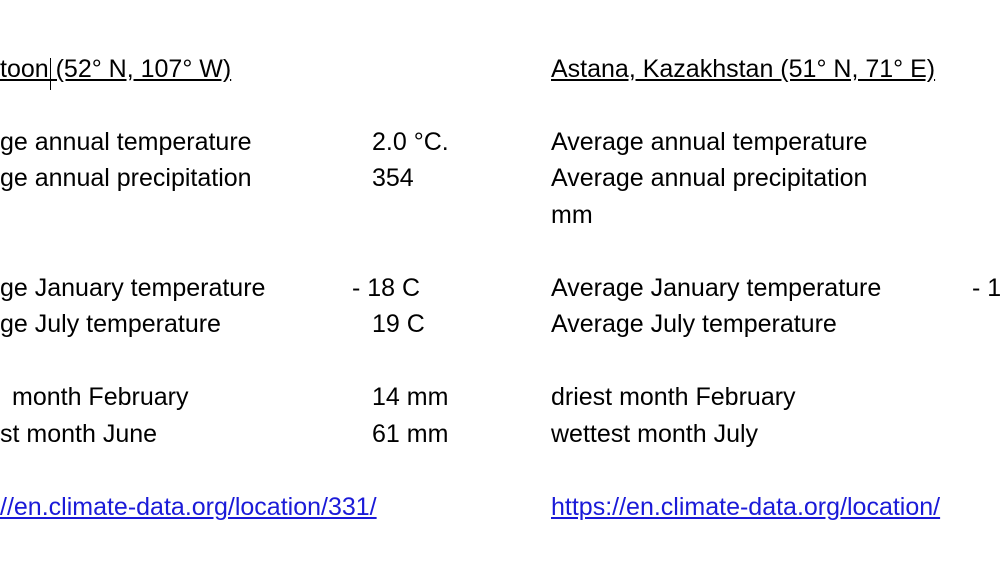  I want to click on link: //en.climate-data.org/location/331/, so click(188, 507).